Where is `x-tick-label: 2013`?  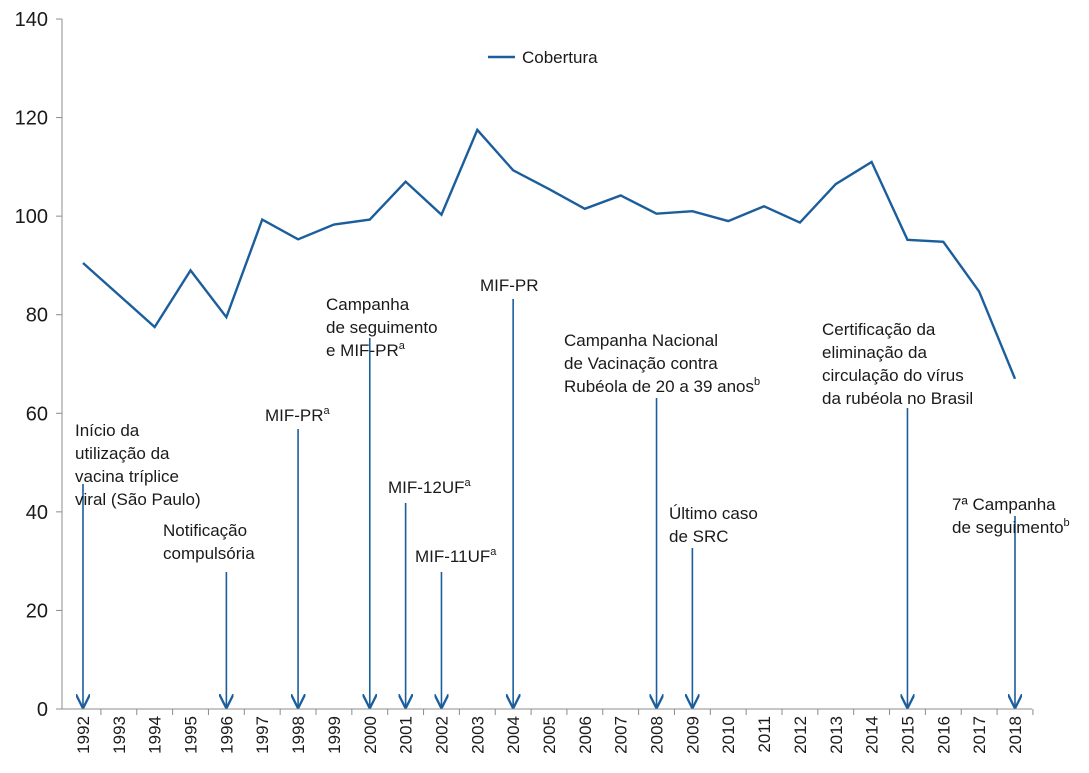 x-tick-label: 2013 is located at coordinates (836, 735).